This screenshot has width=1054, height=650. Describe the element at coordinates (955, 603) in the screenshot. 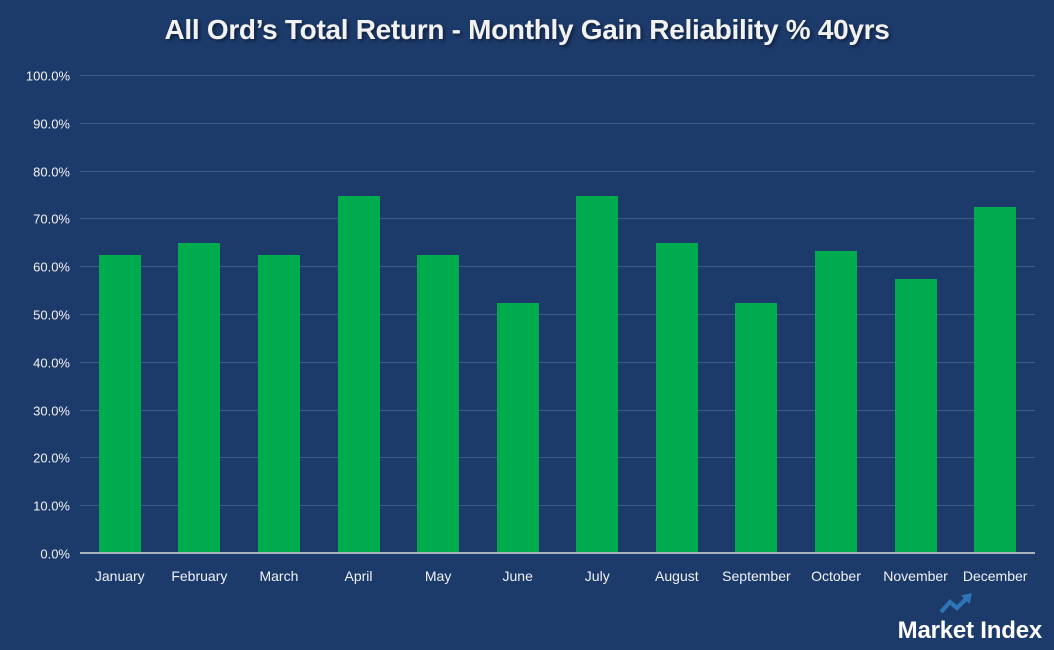

I see `trend-up-arrow-icon` at that location.